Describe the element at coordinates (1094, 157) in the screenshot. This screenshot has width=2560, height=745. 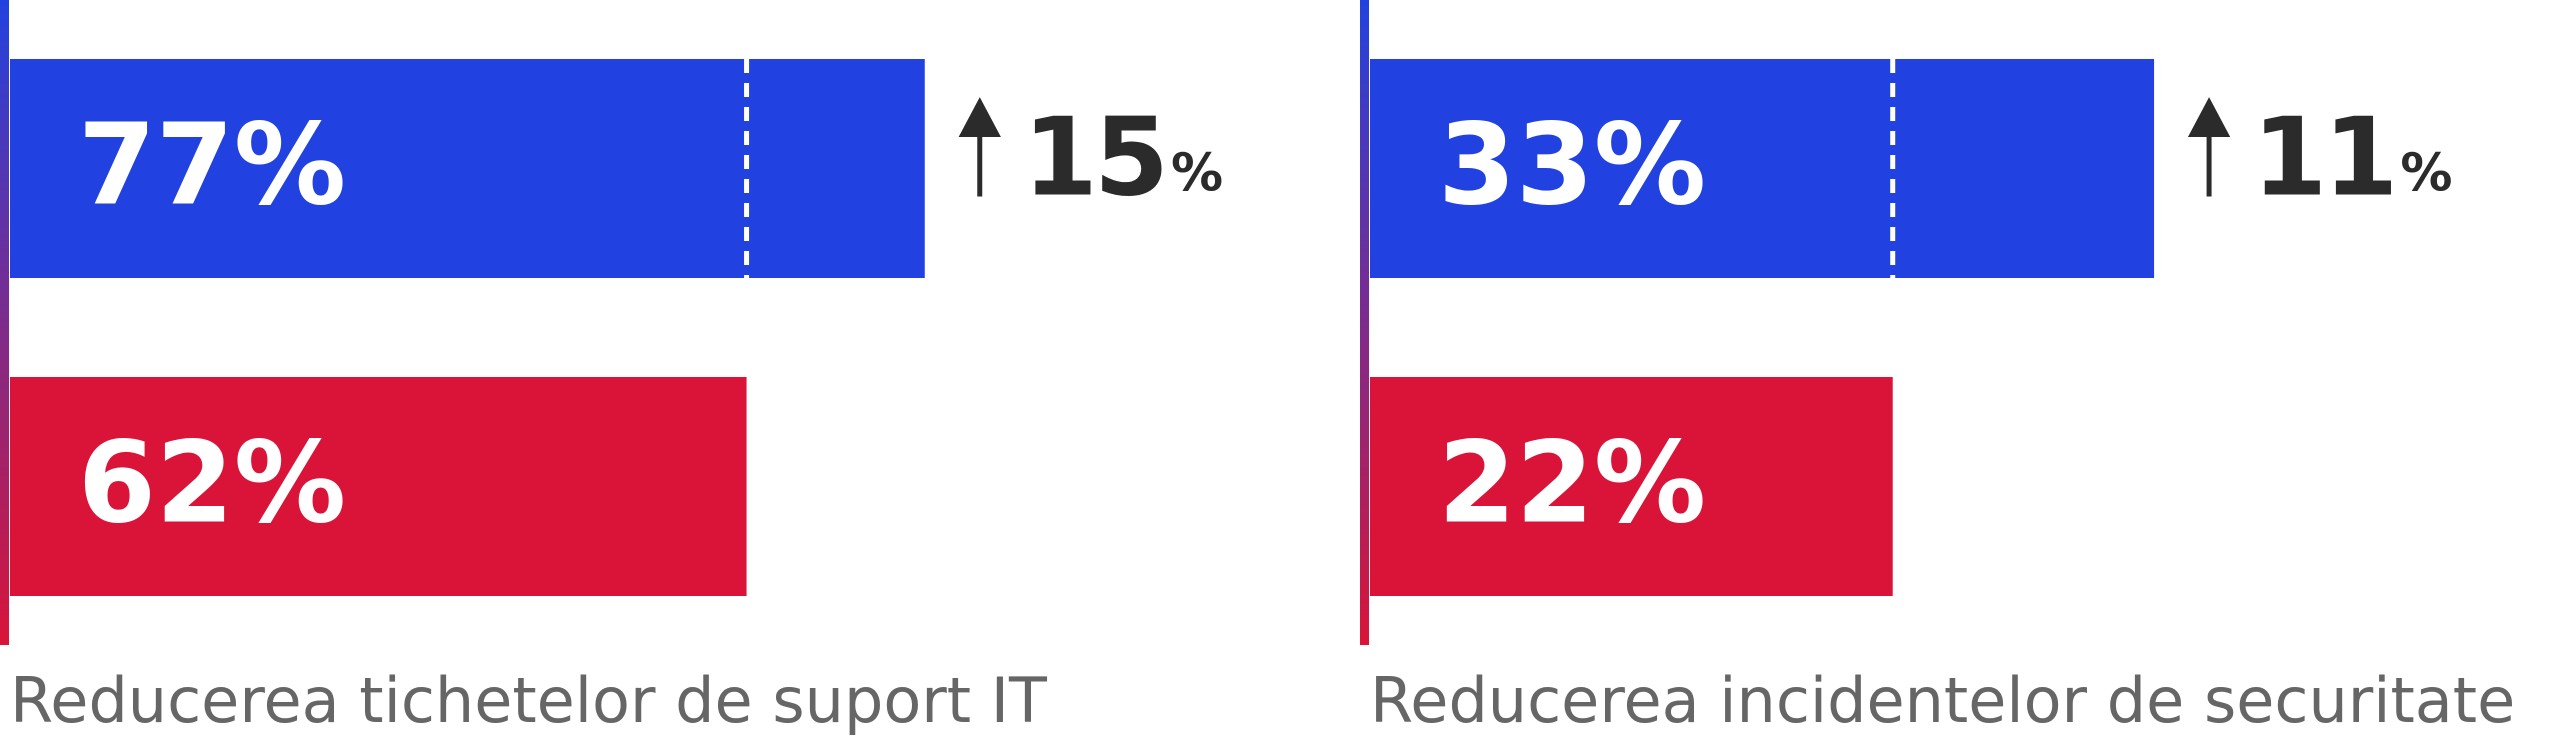
I see `delta-value: 15` at that location.